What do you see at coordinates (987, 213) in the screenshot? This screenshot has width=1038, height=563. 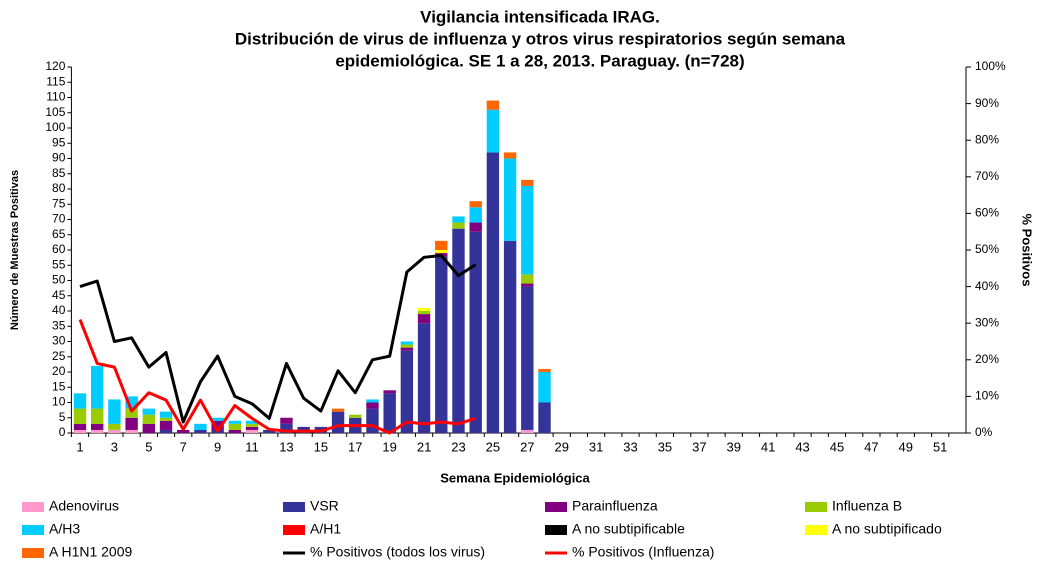 I see `y2-tick-label: 60%` at bounding box center [987, 213].